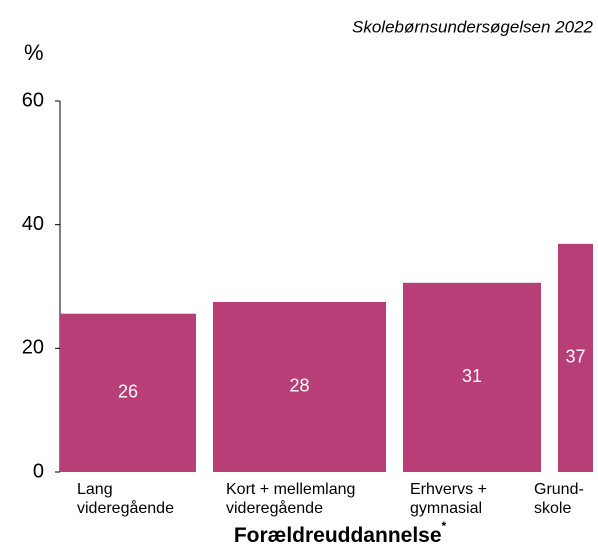 The height and width of the screenshot is (550, 598). I want to click on x-tick-label: Lang, so click(95, 489).